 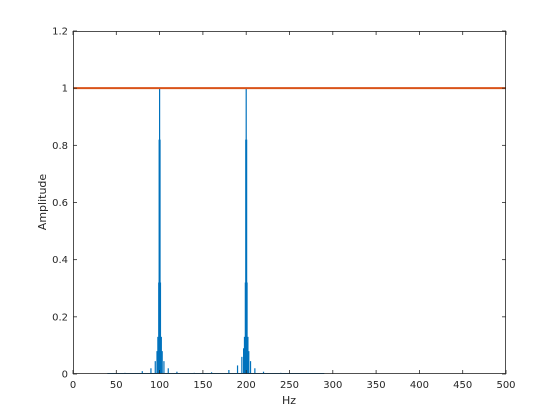 I want to click on y-tick-label: 0.6, so click(x=60, y=203).